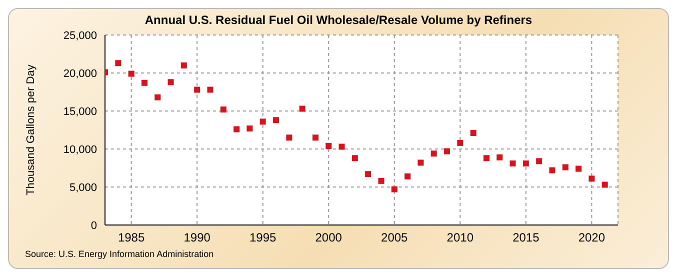 Image resolution: width=675 pixels, height=275 pixels. Describe the element at coordinates (460, 237) in the screenshot. I see `x-tick-label: 2010` at that location.